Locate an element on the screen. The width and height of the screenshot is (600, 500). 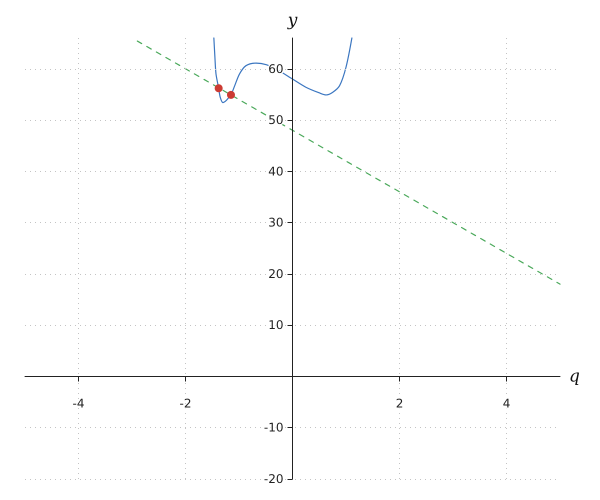
y-tick-label: -20 is located at coordinates (274, 479).